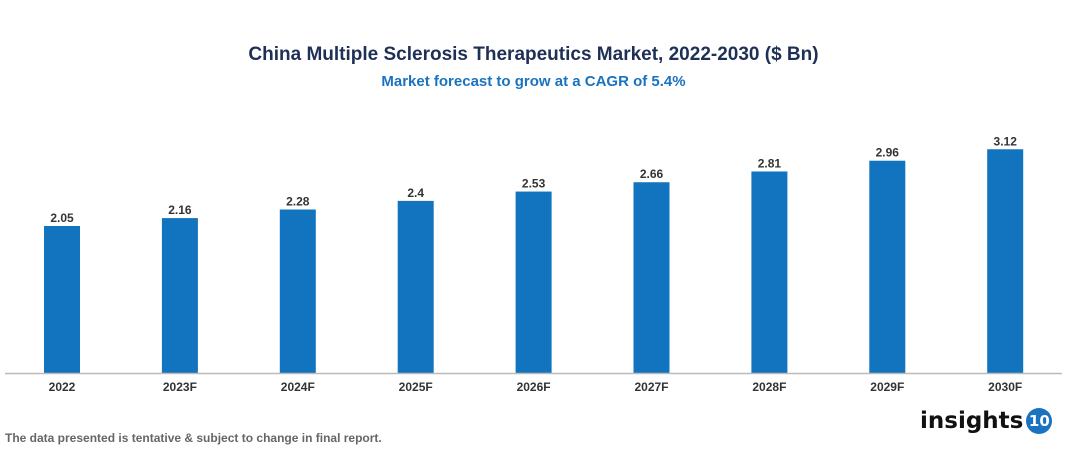 The image size is (1067, 454). What do you see at coordinates (297, 291) in the screenshot?
I see `bar-2024F` at bounding box center [297, 291].